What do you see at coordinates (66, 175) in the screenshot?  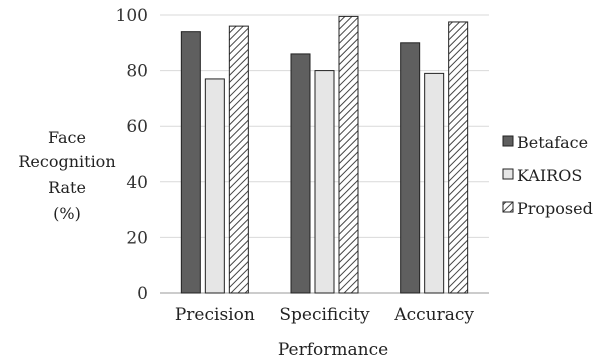 I see `y-axis-title: Face Recognition Rate (%)` at bounding box center [66, 175].